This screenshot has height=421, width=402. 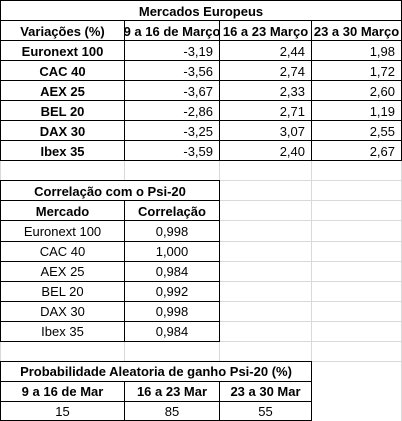 What do you see at coordinates (292, 151) in the screenshot?
I see `value-cell: 2,40` at bounding box center [292, 151].